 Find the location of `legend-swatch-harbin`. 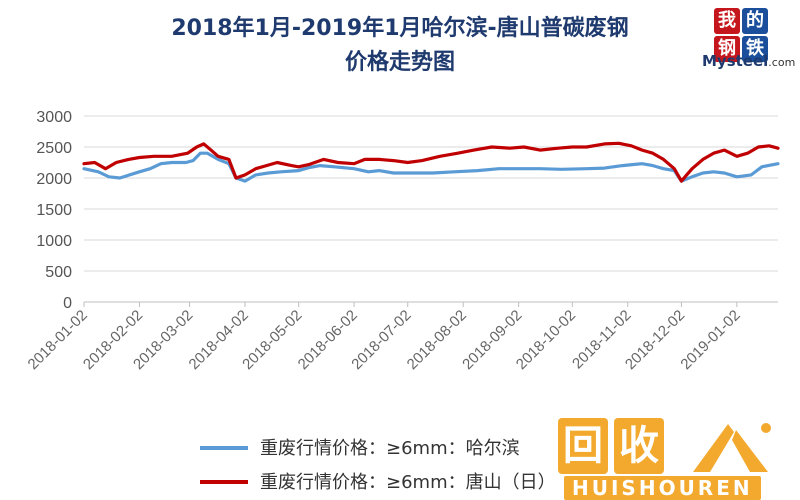

legend-swatch-harbin is located at coordinates (224, 448).